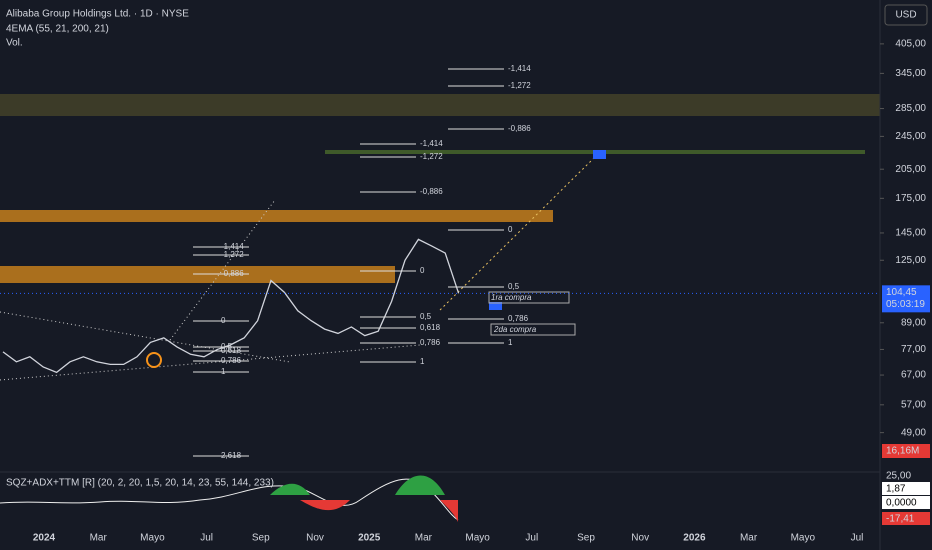 The height and width of the screenshot is (550, 932). I want to click on note: 2da compra, so click(515, 329).